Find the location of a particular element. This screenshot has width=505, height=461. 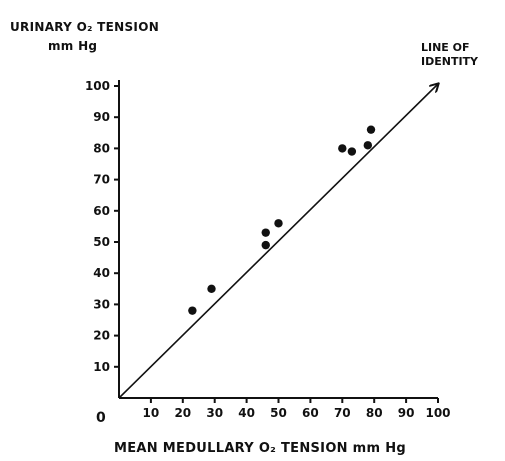

annotation-line-1: LINE OF is located at coordinates (445, 47).